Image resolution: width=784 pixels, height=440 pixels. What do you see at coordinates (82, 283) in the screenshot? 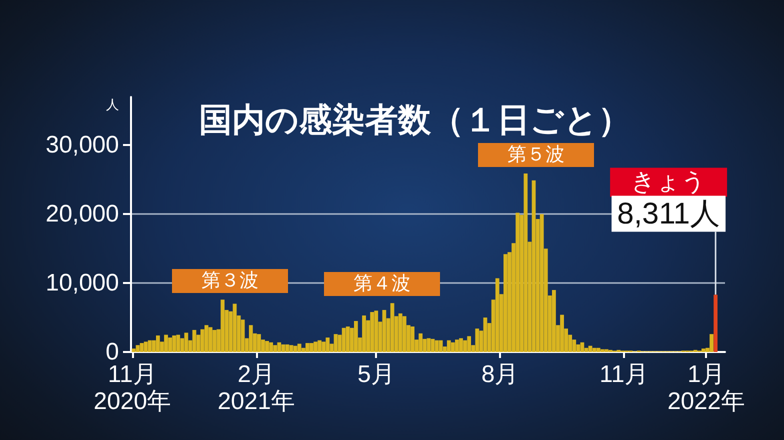
I see `y-tick-label: 10,000` at bounding box center [82, 283].